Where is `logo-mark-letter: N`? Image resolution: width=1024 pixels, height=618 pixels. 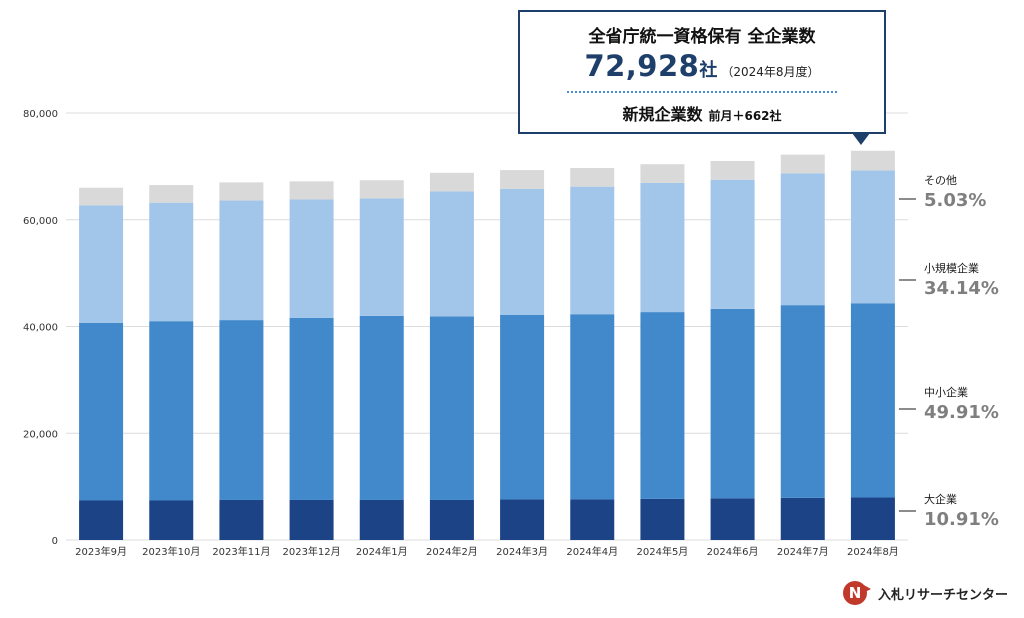 logo-mark-letter: N is located at coordinates (855, 593).